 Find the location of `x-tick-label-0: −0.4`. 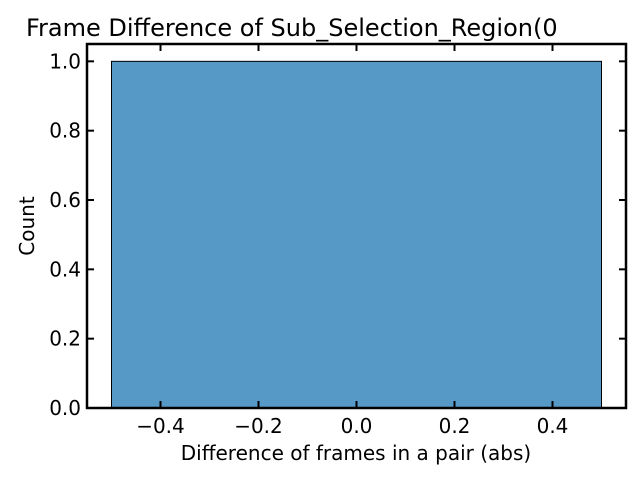

x-tick-label-0: −0.4 is located at coordinates (160, 426).